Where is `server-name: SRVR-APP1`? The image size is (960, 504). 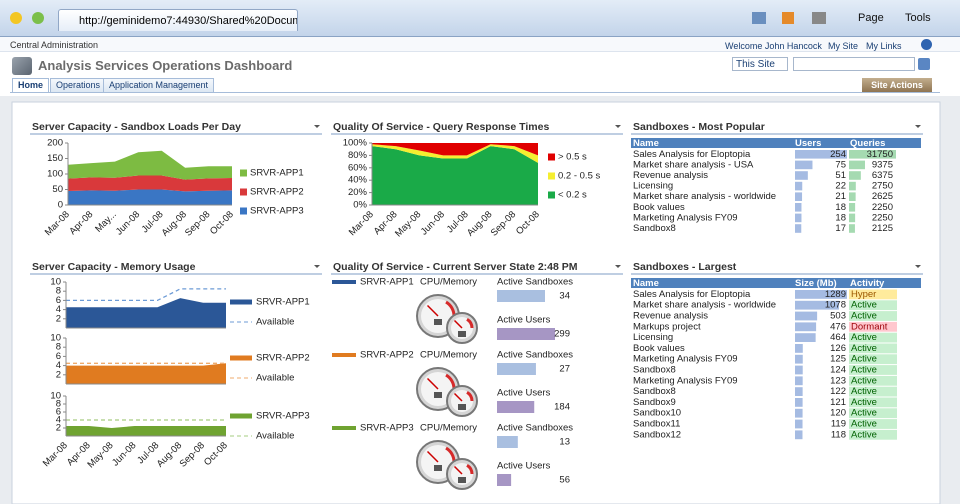 server-name: SRVR-APP1 is located at coordinates (387, 282).